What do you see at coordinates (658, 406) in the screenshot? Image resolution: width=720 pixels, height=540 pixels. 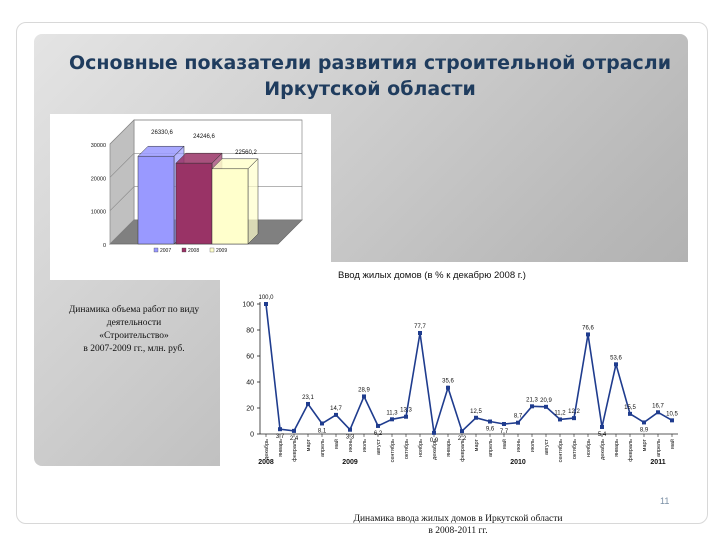 I see `line-point-label: 16,7` at bounding box center [658, 406].